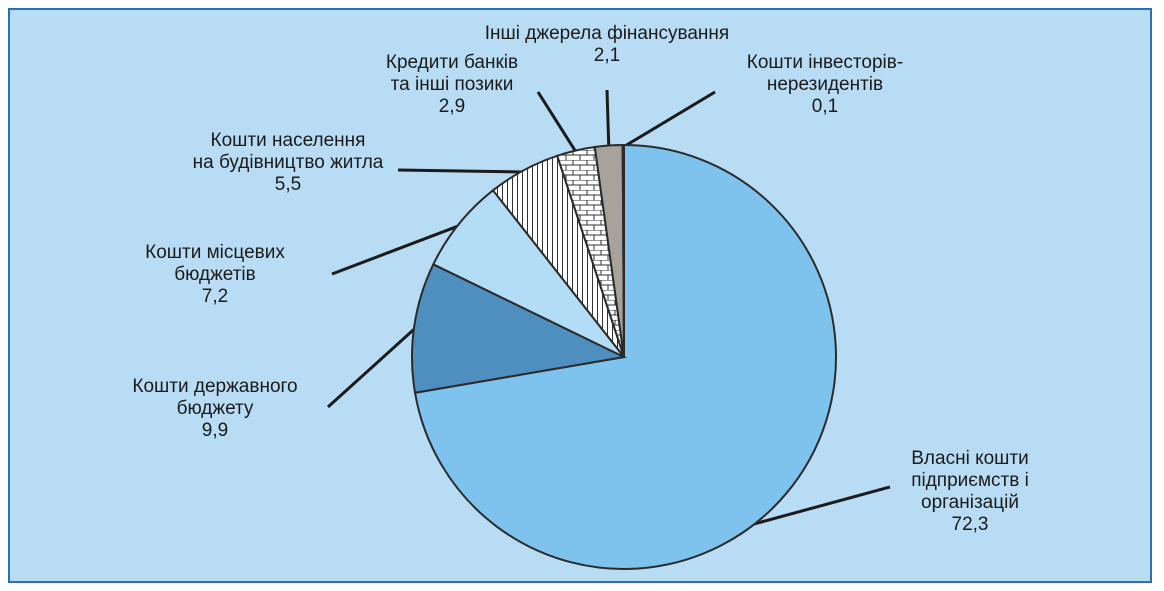 The width and height of the screenshot is (1164, 591). I want to click on slice-label-line: Власні кошти, so click(969, 458).